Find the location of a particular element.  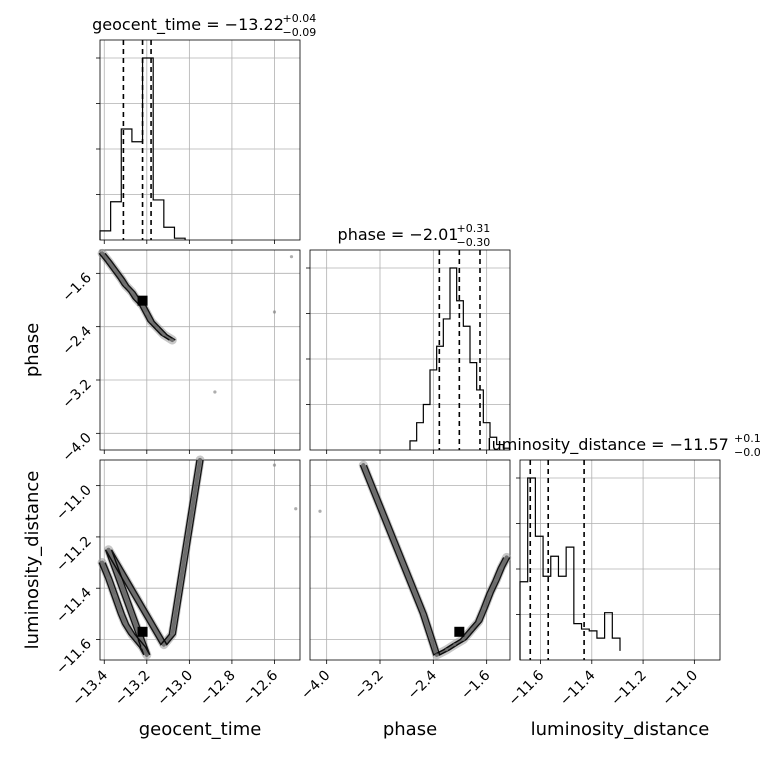

hist-title-geocent_time: geocent_time = −13.22 is located at coordinates (188, 25).